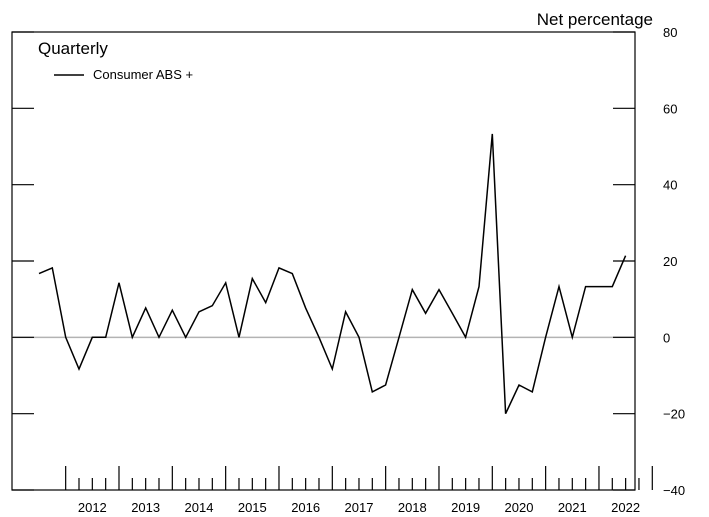  I want to click on x-tick-label: 2021, so click(572, 507).